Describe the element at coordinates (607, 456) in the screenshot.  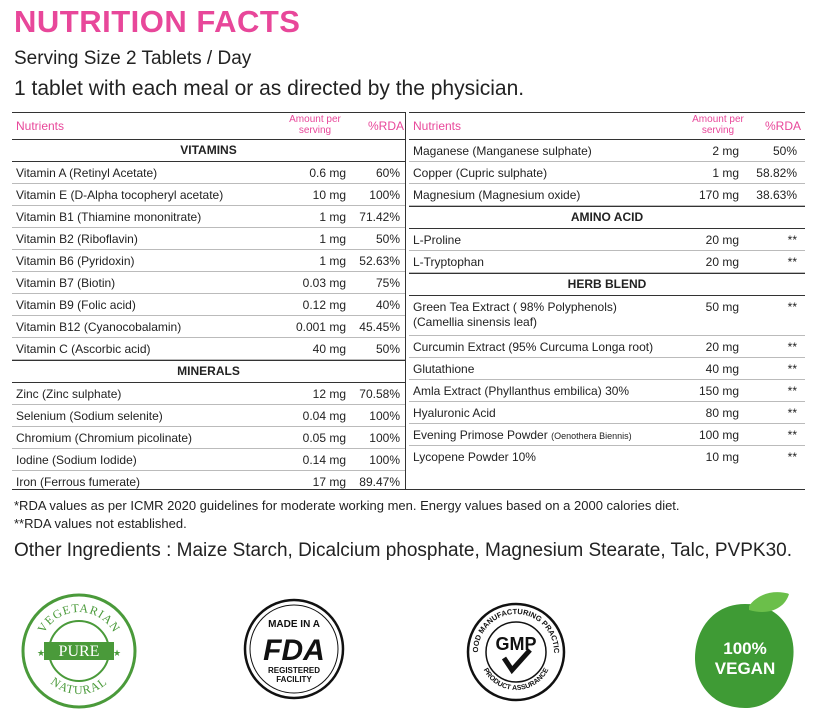
I see `table-row: Lycopene Powder 10% 10 mg **` at that location.